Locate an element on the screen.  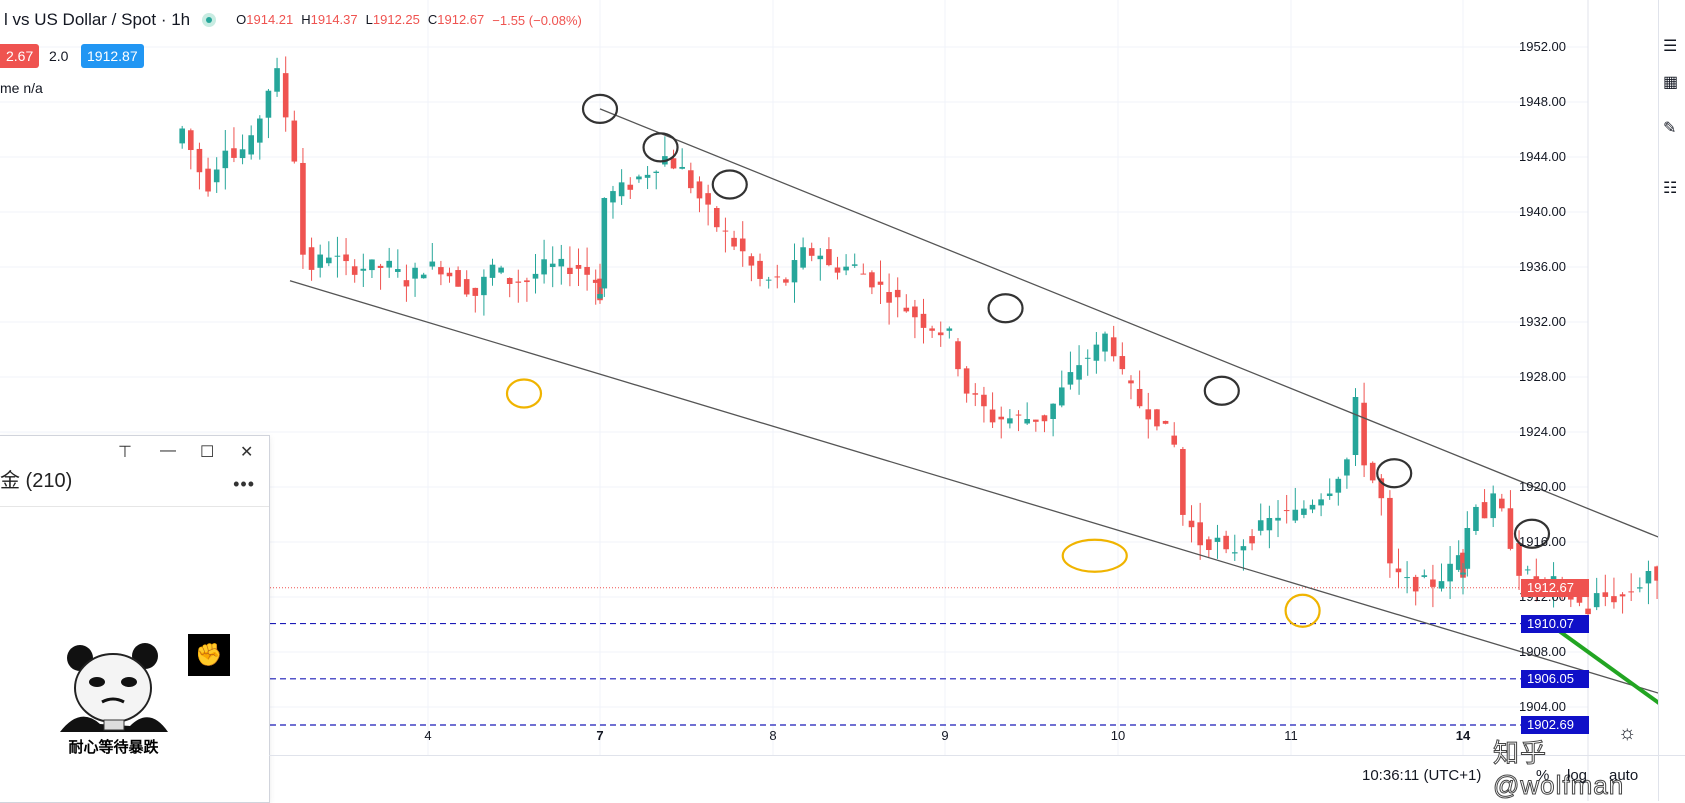
price-tick-label: 1924.00 is located at coordinates (1542, 431).